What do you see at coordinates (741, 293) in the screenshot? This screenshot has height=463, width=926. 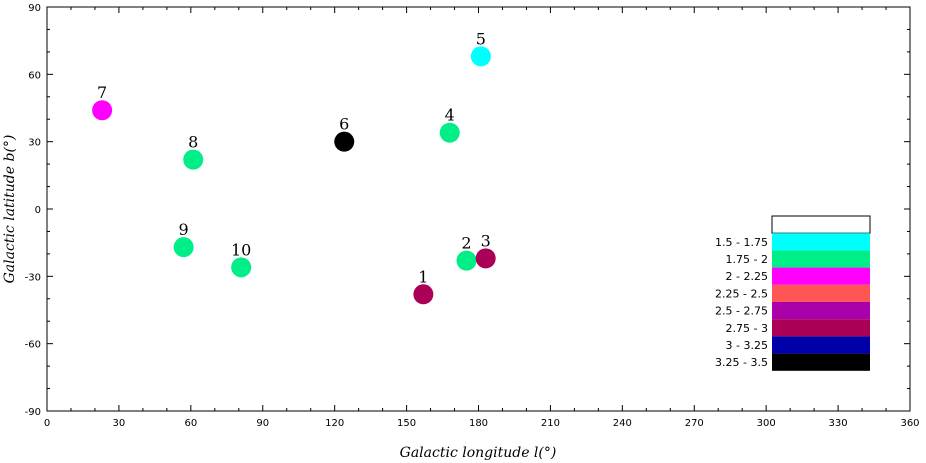 I see `legend-label: 2.25 - 2.5` at bounding box center [741, 293].